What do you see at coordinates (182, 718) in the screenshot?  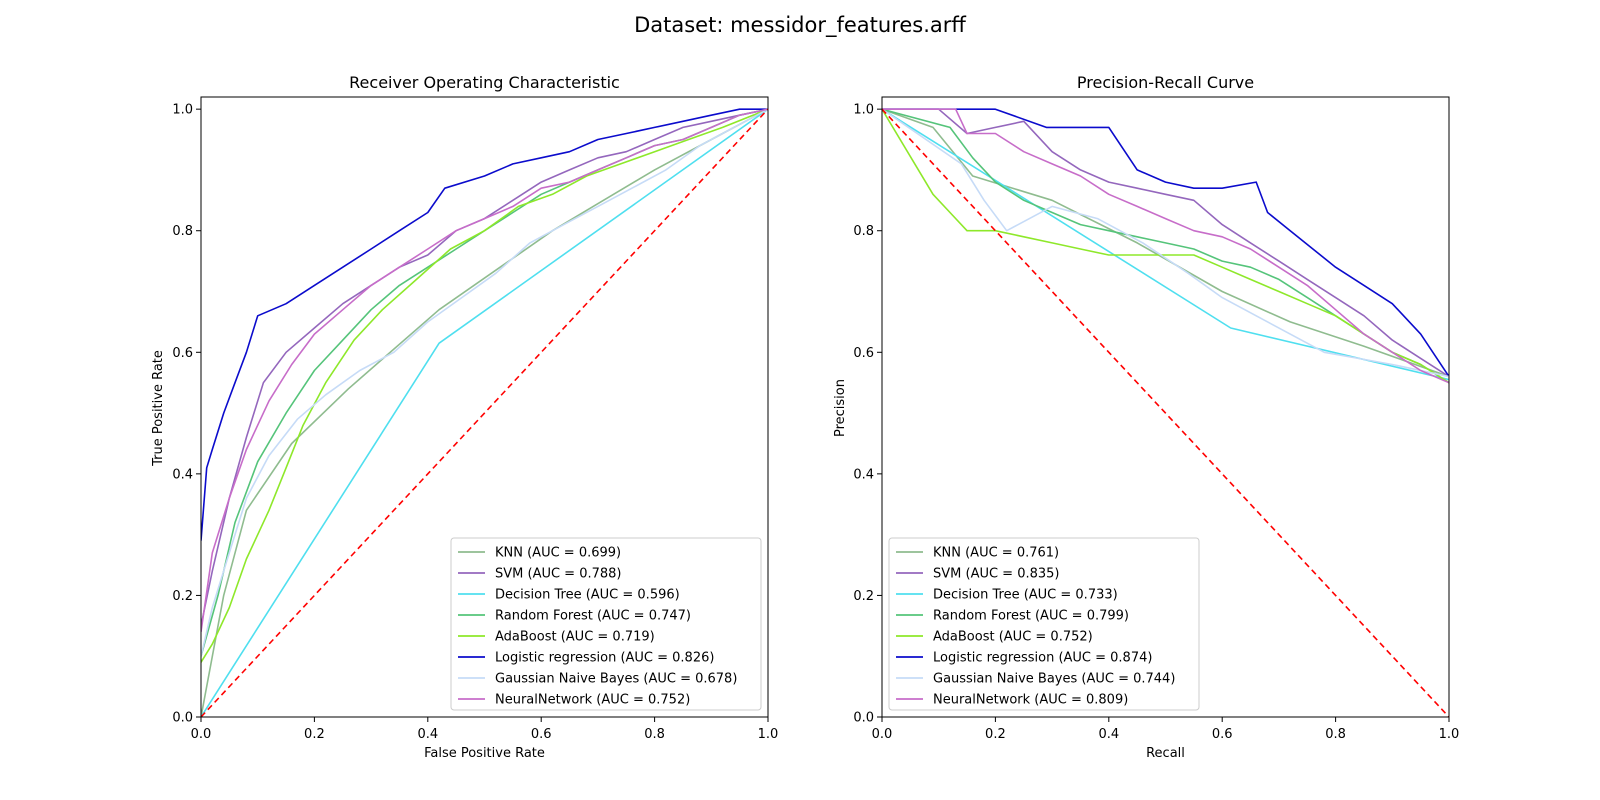 I see `roc-y-tick-label: 0.0` at bounding box center [182, 718].